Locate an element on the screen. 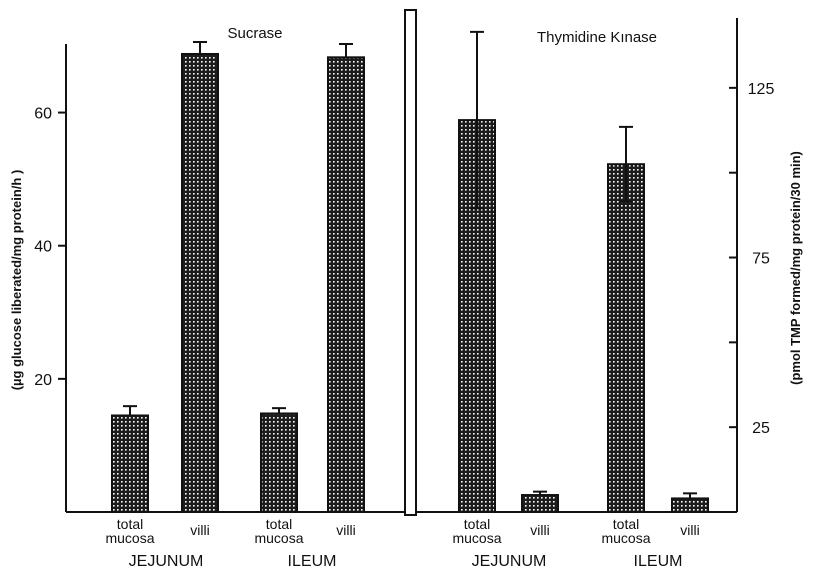 This screenshot has width=813, height=571. y-tick-label: 75 is located at coordinates (761, 259).